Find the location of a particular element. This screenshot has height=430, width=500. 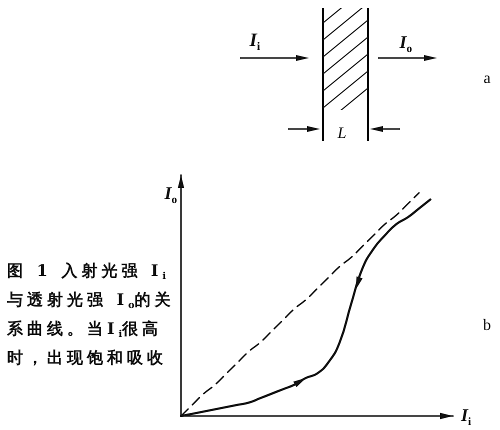

text: I$_{i}$ is located at coordinates (255, 42).